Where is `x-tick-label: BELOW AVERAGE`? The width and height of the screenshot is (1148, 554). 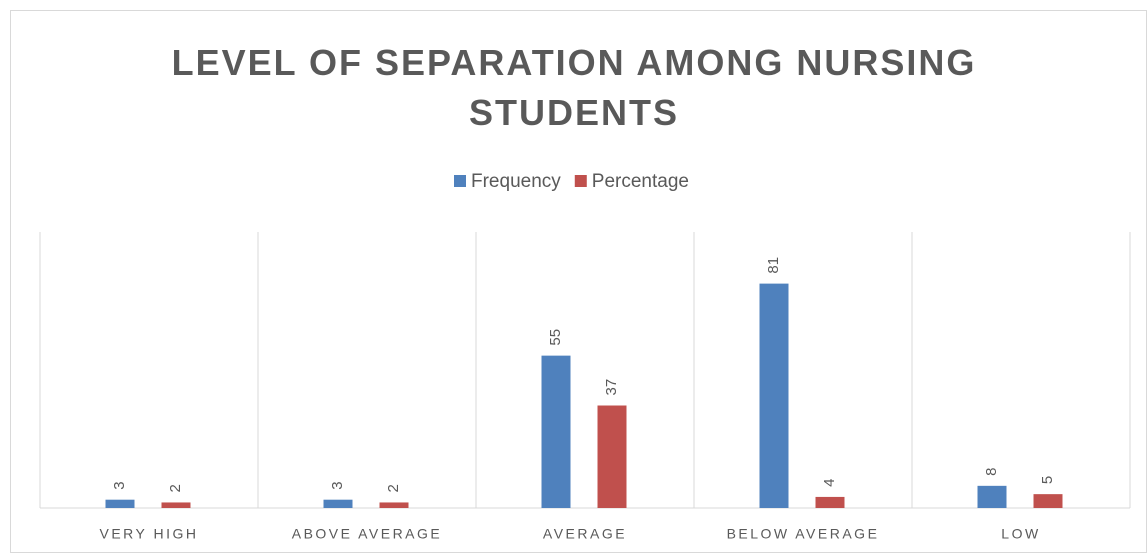 x-tick-label: BELOW AVERAGE is located at coordinates (803, 534).